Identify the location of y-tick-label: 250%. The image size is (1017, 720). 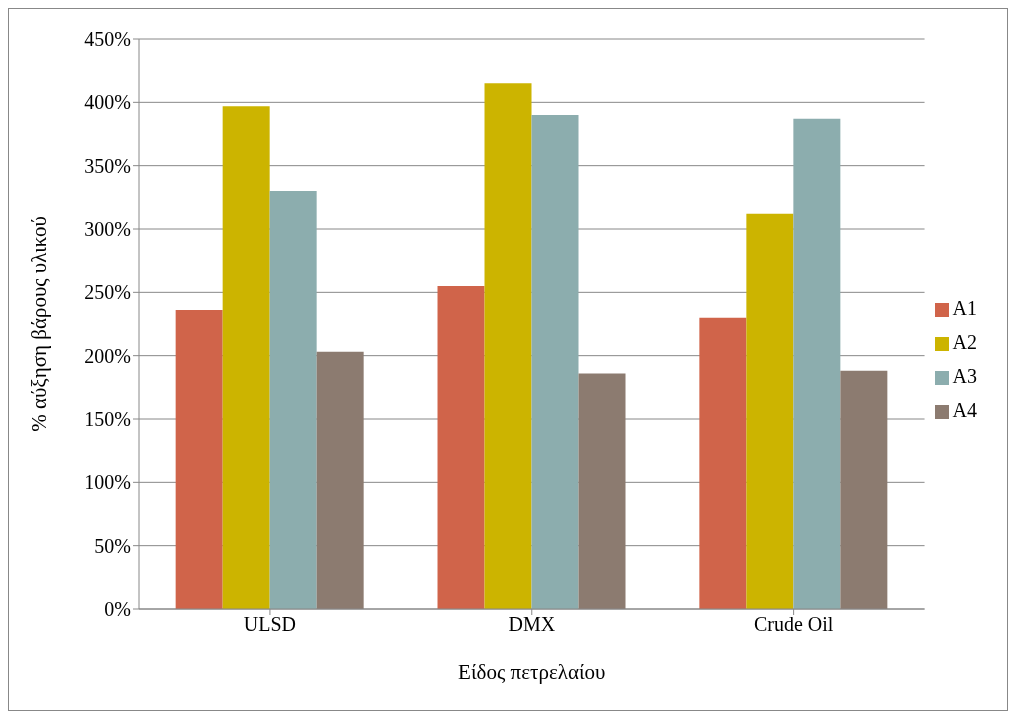
(107, 292).